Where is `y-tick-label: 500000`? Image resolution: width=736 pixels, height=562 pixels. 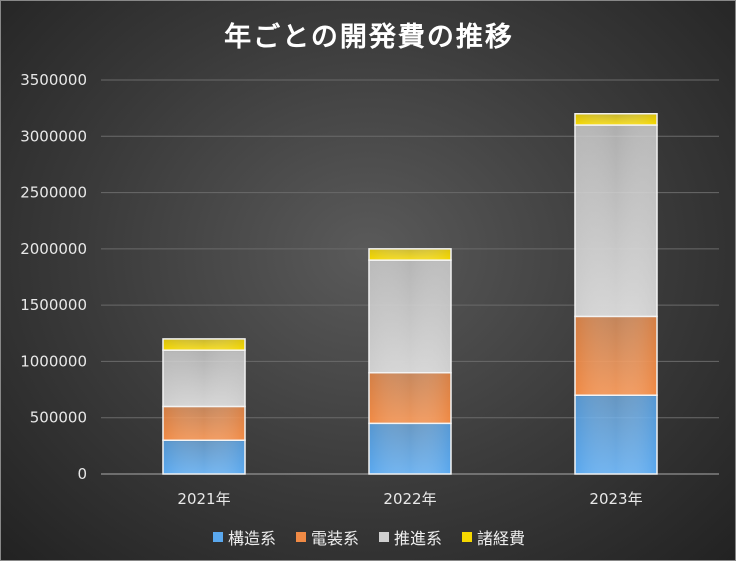
y-tick-label: 500000 is located at coordinates (58, 418).